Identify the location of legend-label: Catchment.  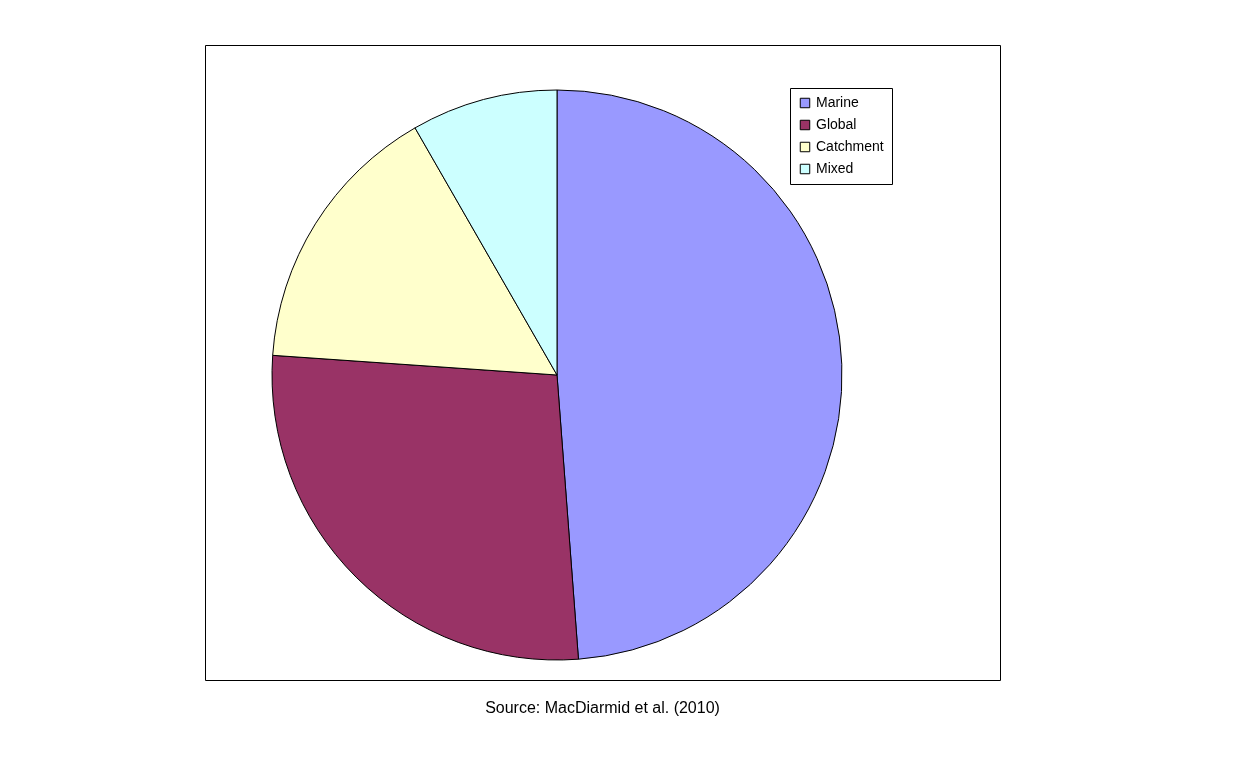
(850, 146).